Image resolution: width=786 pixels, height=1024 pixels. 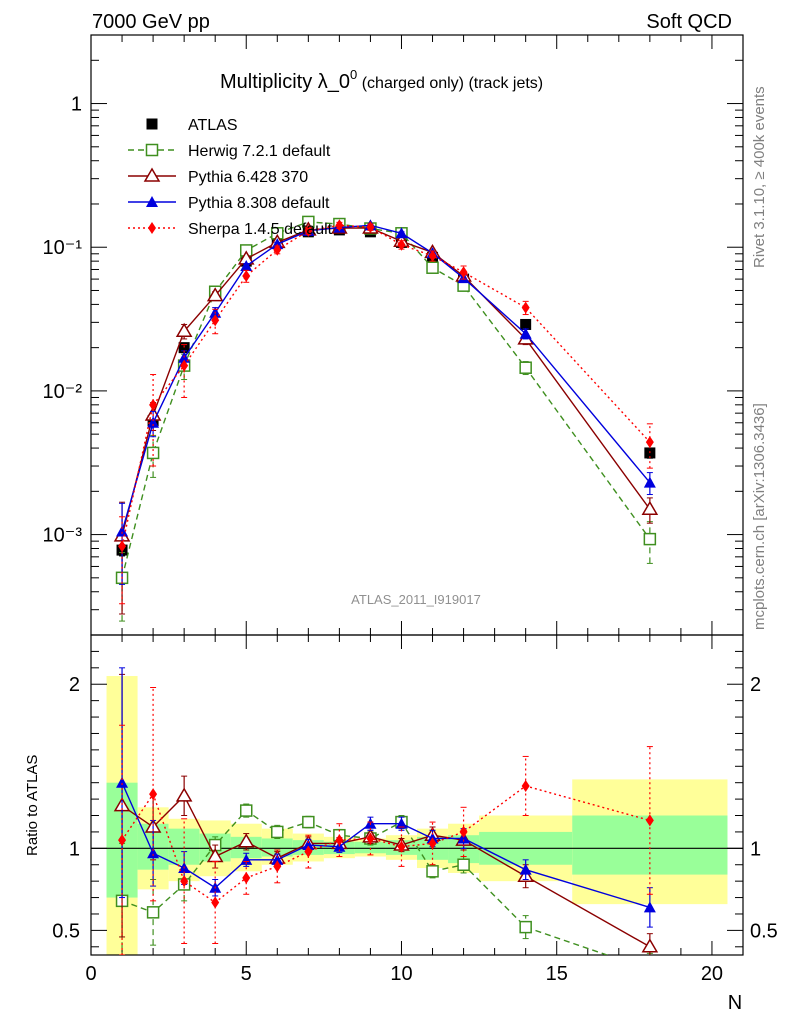 I want to click on title-superscript: 0, so click(x=353, y=74).